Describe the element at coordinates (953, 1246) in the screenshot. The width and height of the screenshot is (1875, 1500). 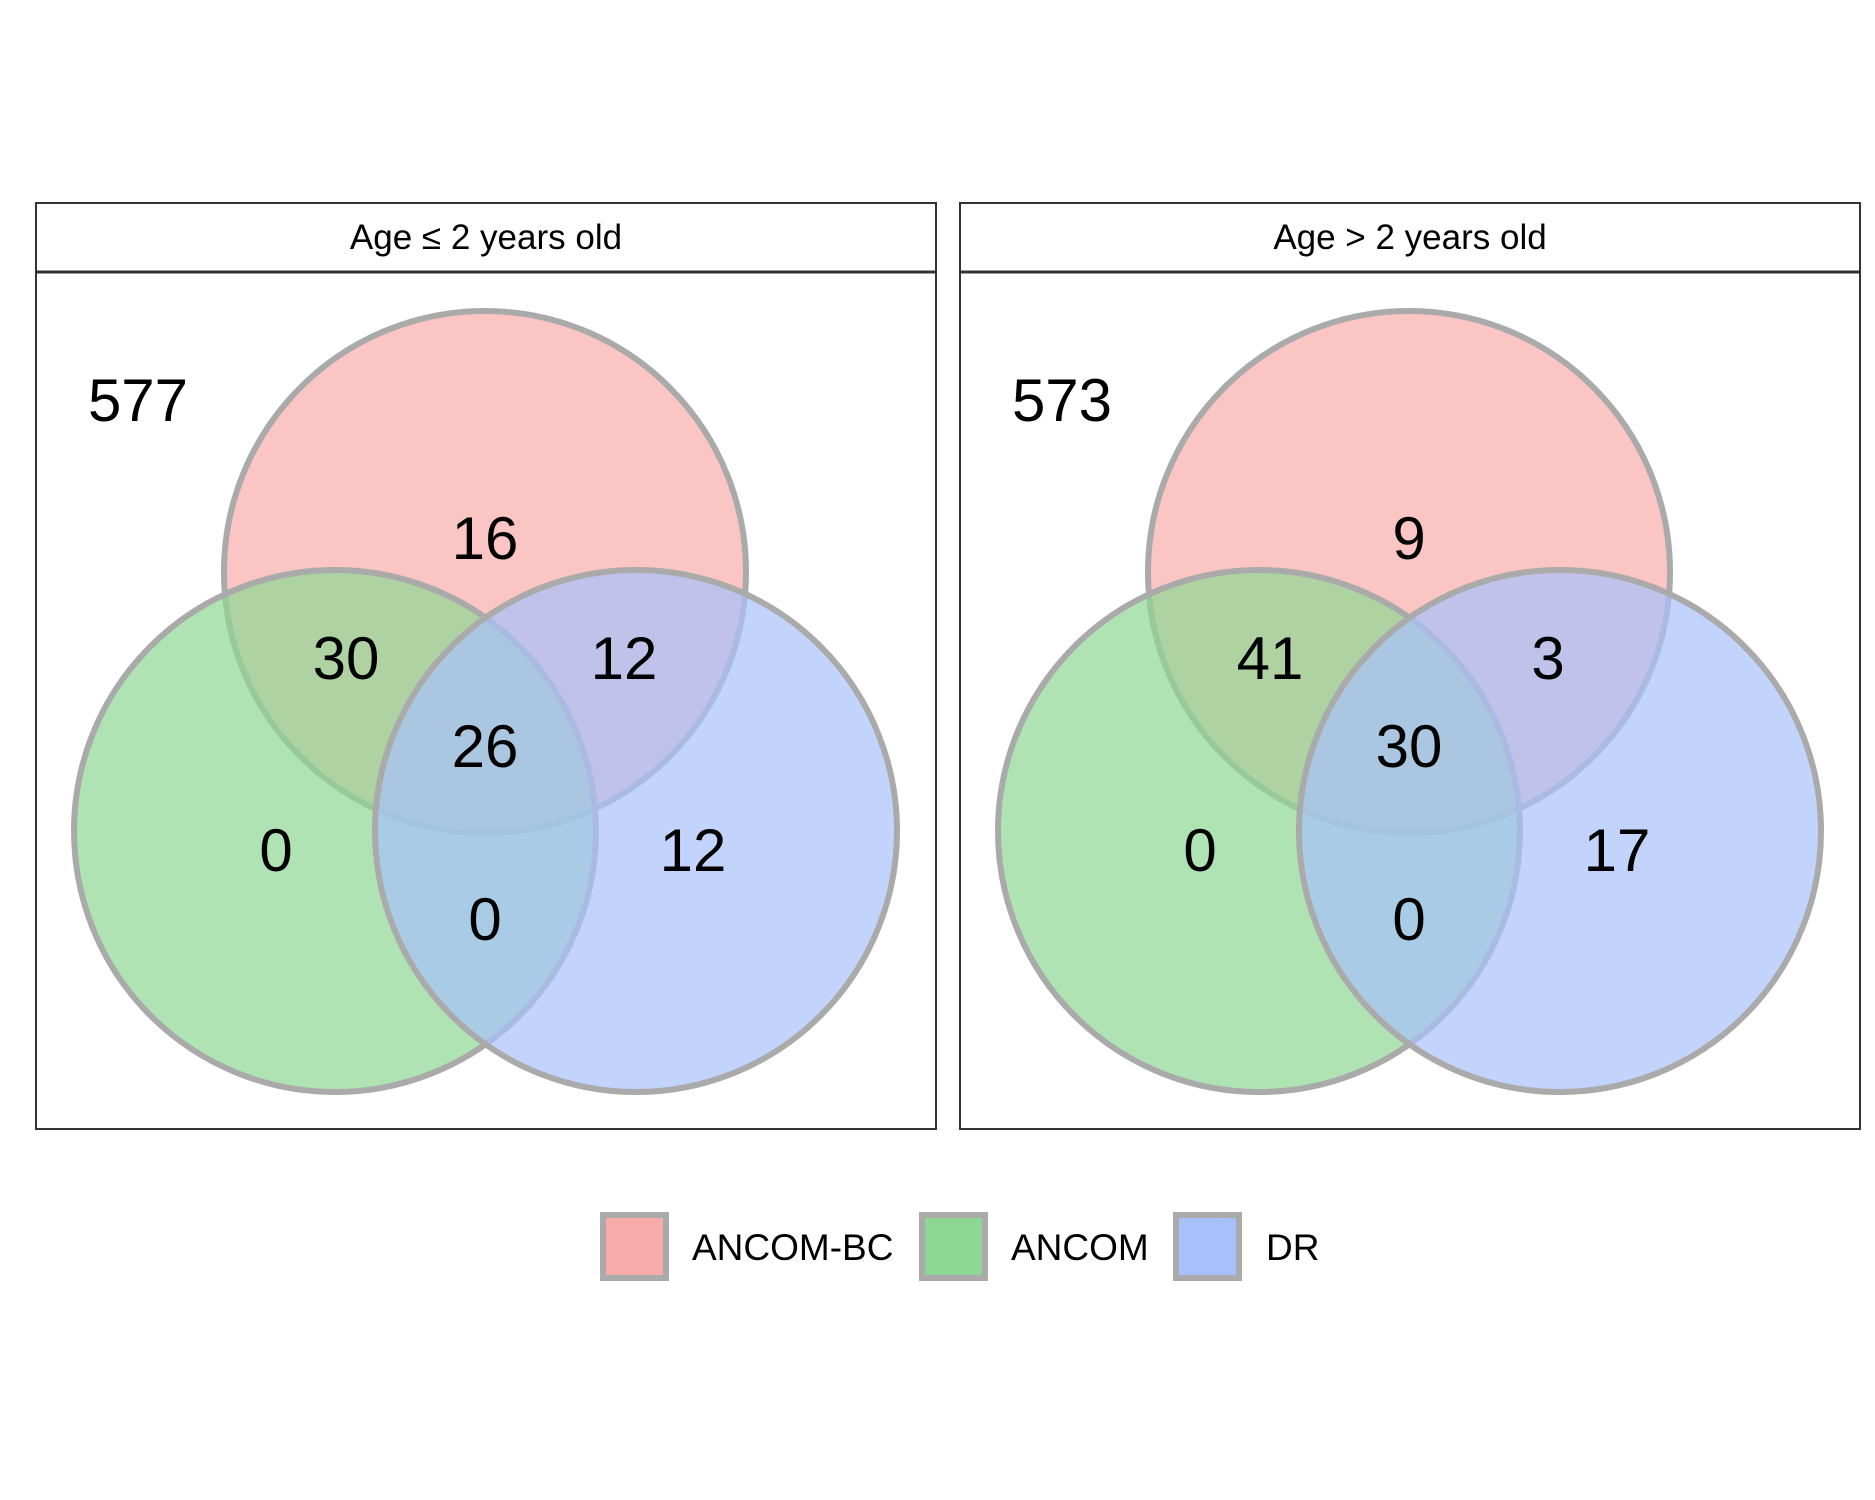
I see `legend-key-ancom` at that location.